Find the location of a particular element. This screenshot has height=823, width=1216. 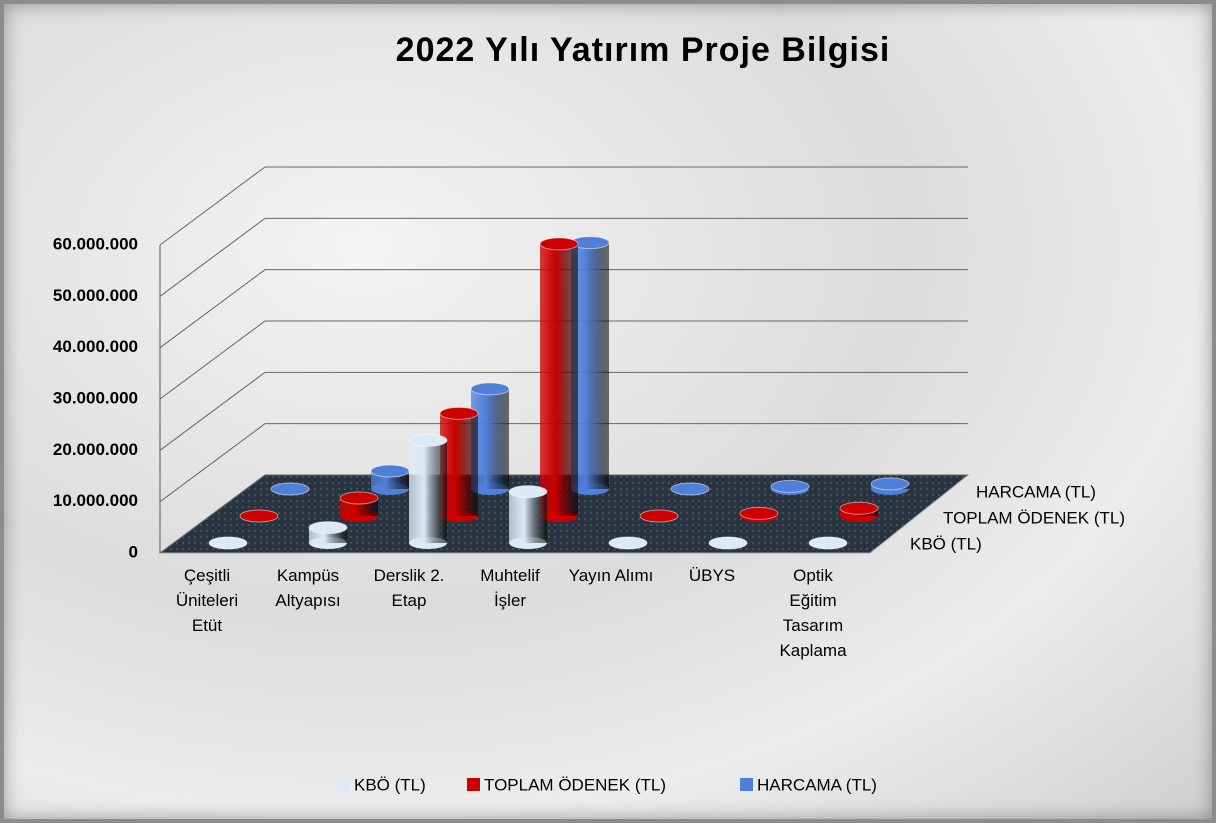

x-tick-label: Çeşitli Üniteleri Etüt is located at coordinates (207, 600).